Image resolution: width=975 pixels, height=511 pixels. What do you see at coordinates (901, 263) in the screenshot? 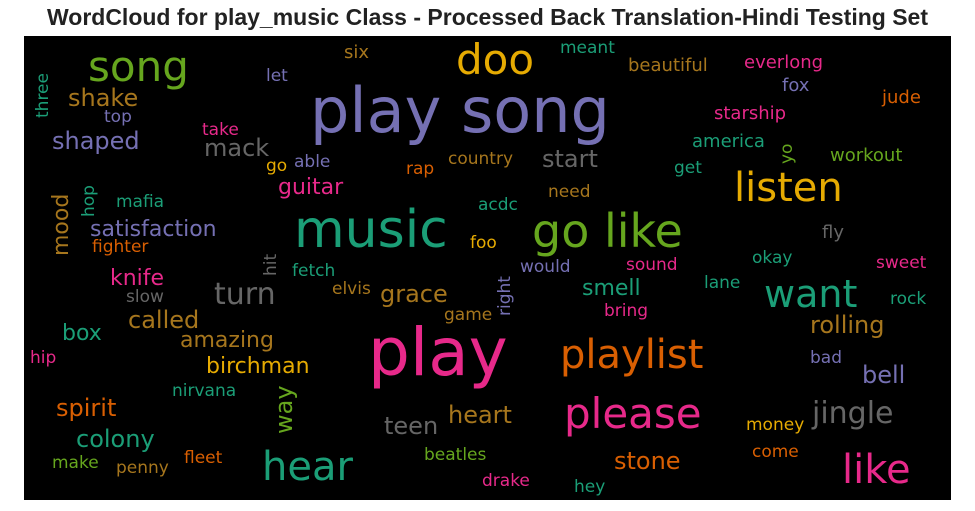
I see `word-sweet: sweet` at bounding box center [901, 263].